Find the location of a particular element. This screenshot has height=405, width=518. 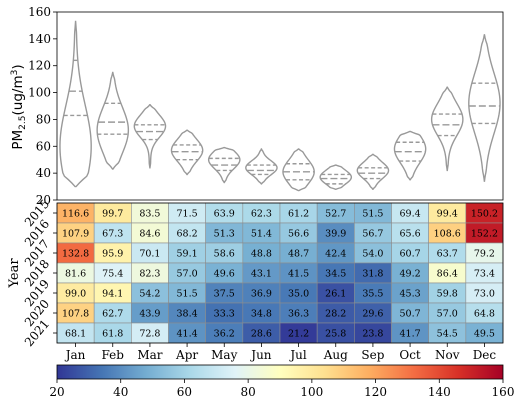

heatmap-xtick-label: Oct is located at coordinates (410, 355).